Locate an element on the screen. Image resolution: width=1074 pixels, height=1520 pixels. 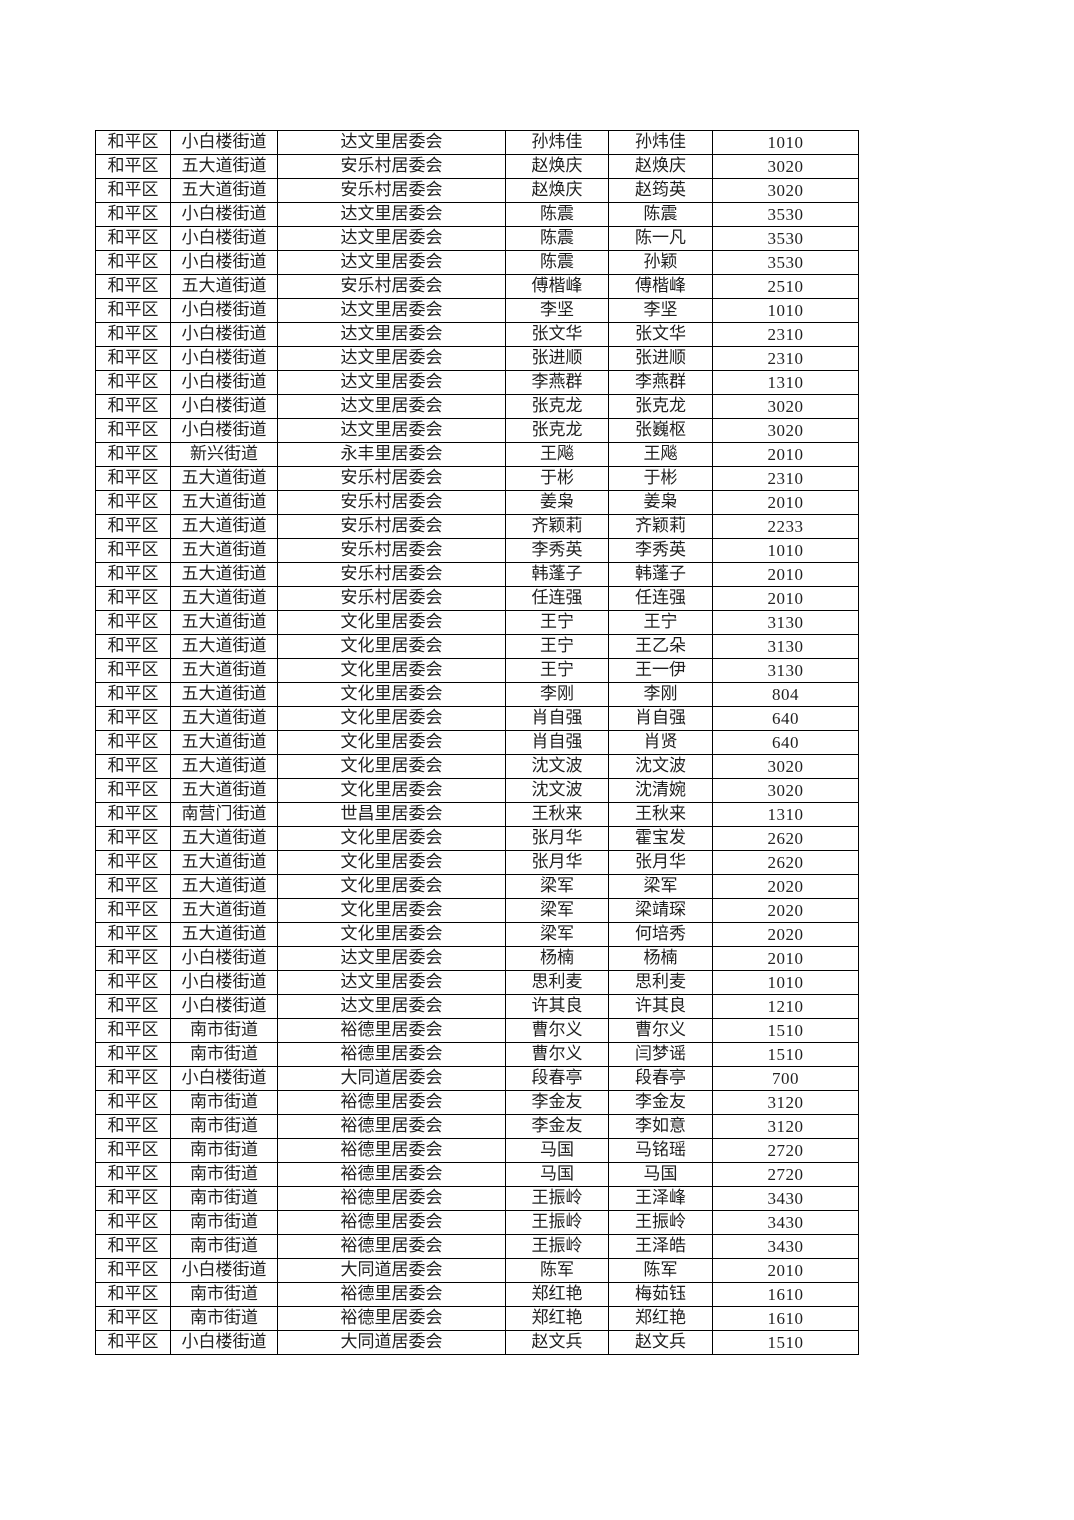
cell-name-secondary: 梁军 is located at coordinates (660, 886).